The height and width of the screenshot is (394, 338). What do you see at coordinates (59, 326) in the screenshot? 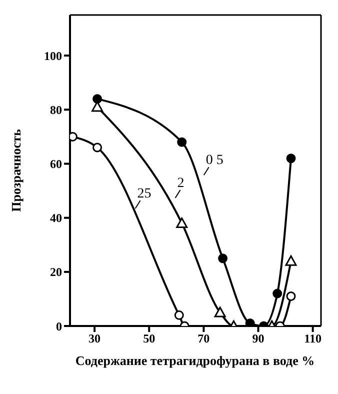
I see `y-tick-label: 0` at bounding box center [59, 326].